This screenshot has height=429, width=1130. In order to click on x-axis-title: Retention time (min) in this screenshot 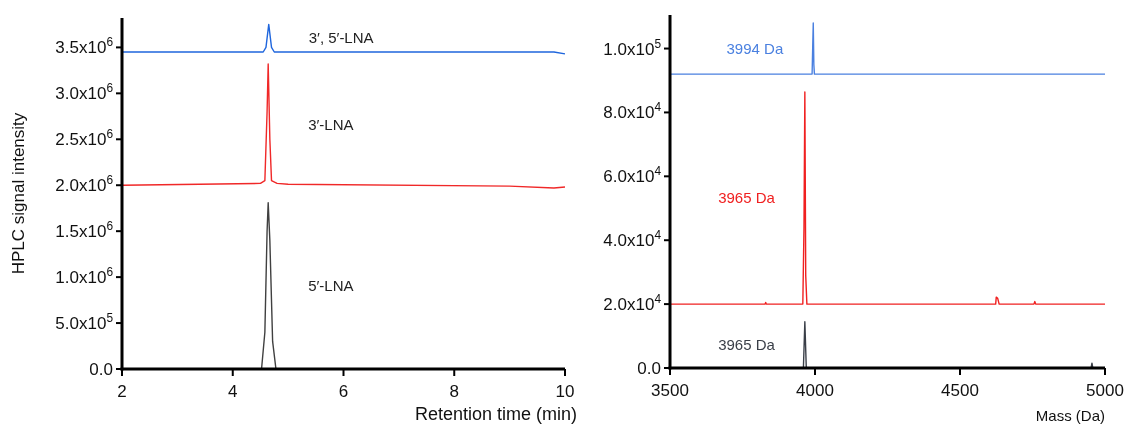, I will do `click(495, 414)`.